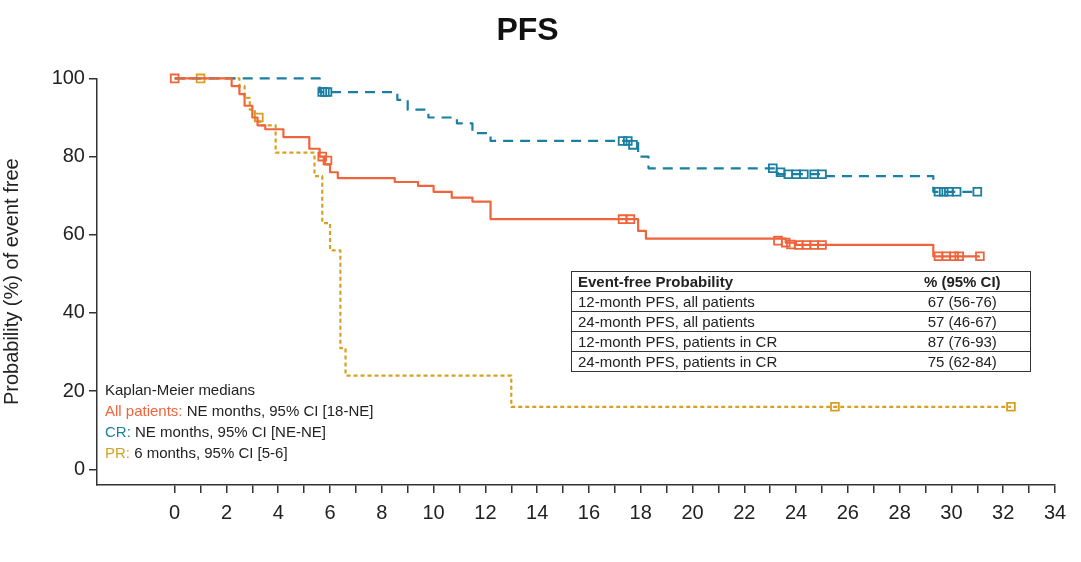 The width and height of the screenshot is (1081, 562). I want to click on x-tick-label: 22, so click(744, 511).